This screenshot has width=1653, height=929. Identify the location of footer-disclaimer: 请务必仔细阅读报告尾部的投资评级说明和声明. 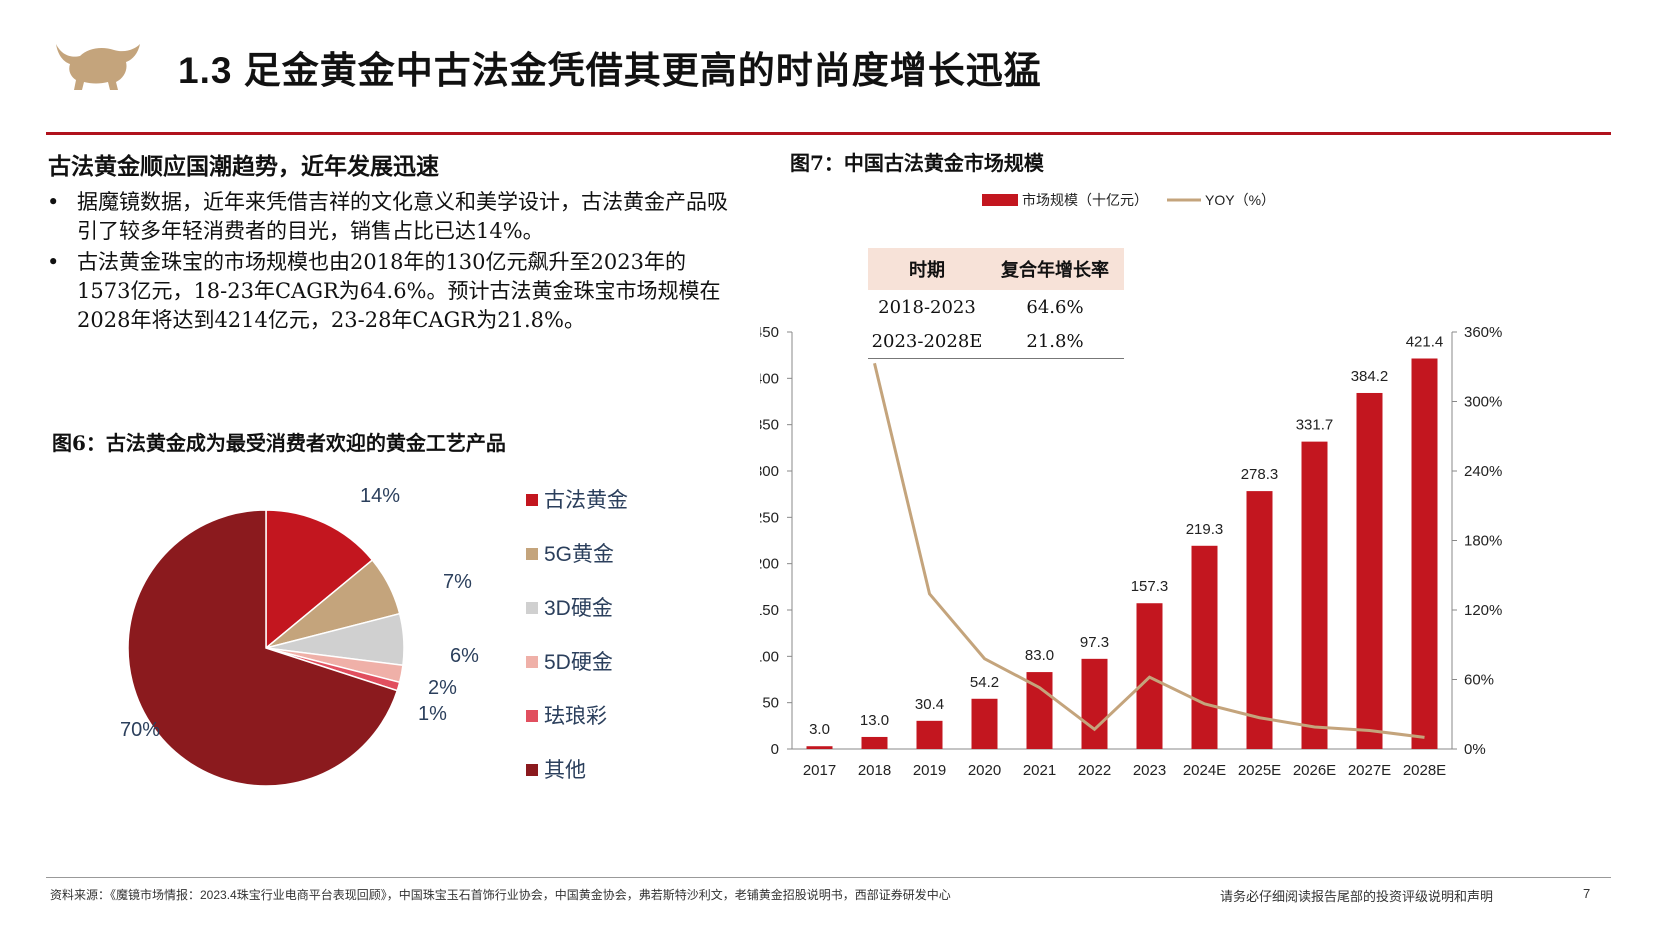
(1357, 896).